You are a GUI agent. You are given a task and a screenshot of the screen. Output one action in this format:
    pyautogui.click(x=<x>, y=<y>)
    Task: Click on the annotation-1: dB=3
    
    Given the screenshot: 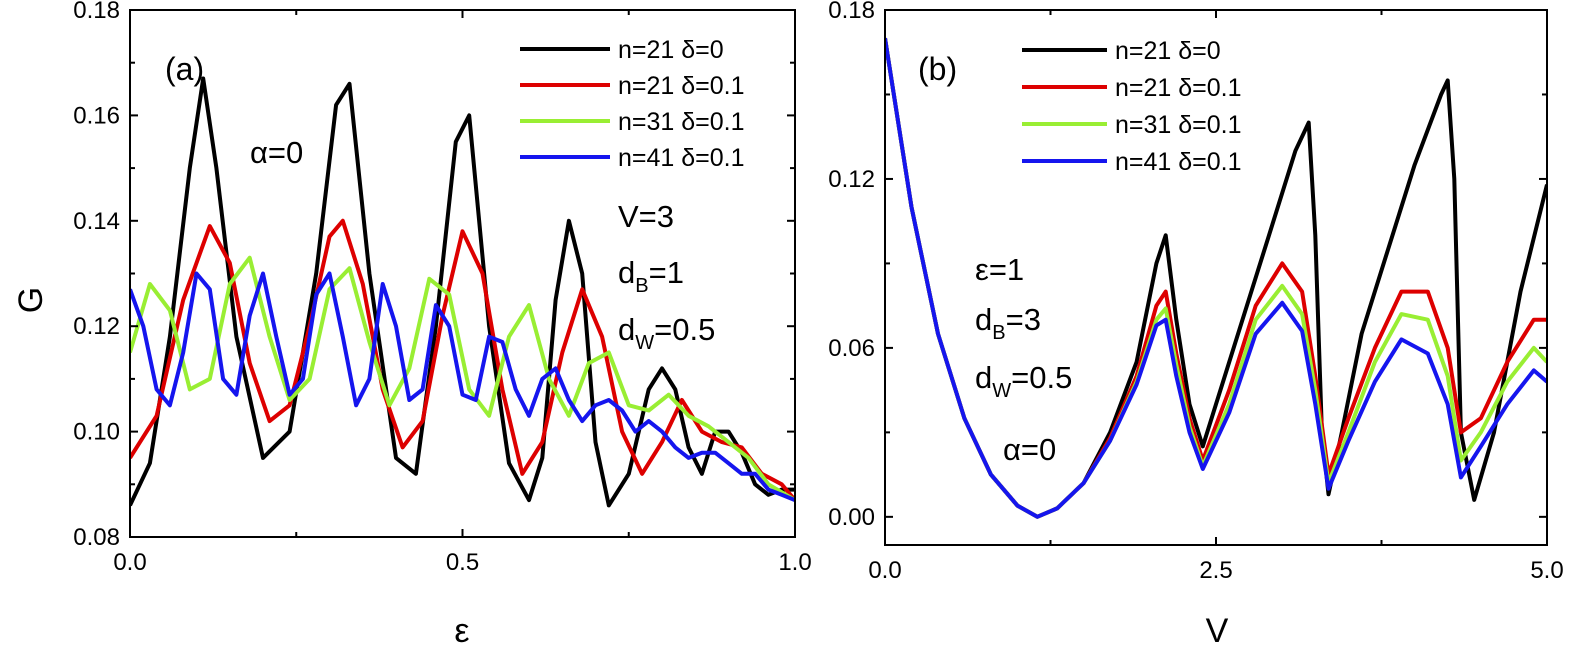 What is the action you would take?
    pyautogui.click(x=1008, y=323)
    